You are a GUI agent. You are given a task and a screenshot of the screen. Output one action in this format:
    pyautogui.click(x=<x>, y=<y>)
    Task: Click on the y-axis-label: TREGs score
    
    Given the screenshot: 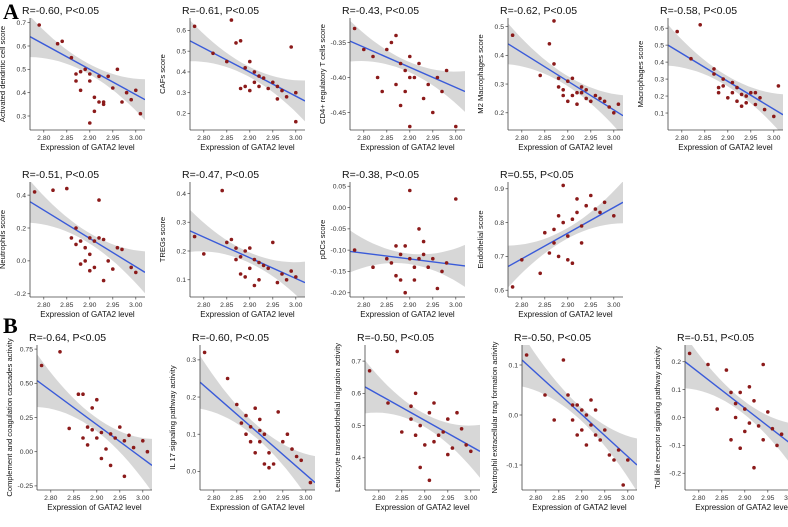 What is the action you would take?
    pyautogui.click(x=162, y=240)
    